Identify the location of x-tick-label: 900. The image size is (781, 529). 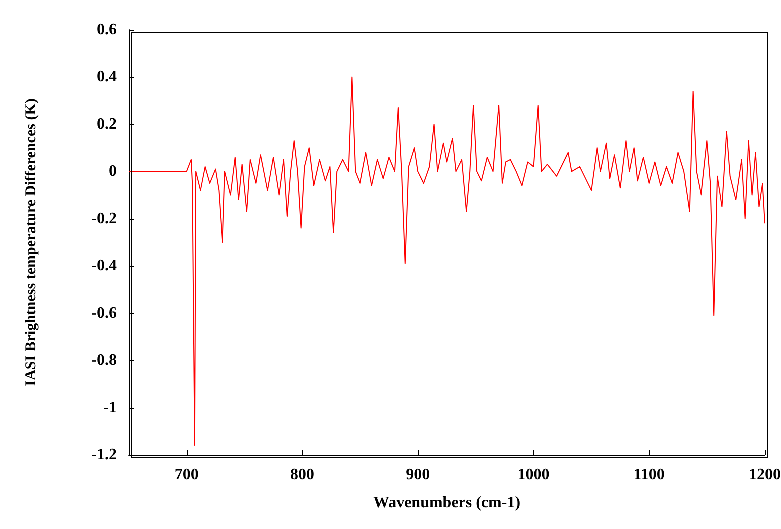
(418, 475).